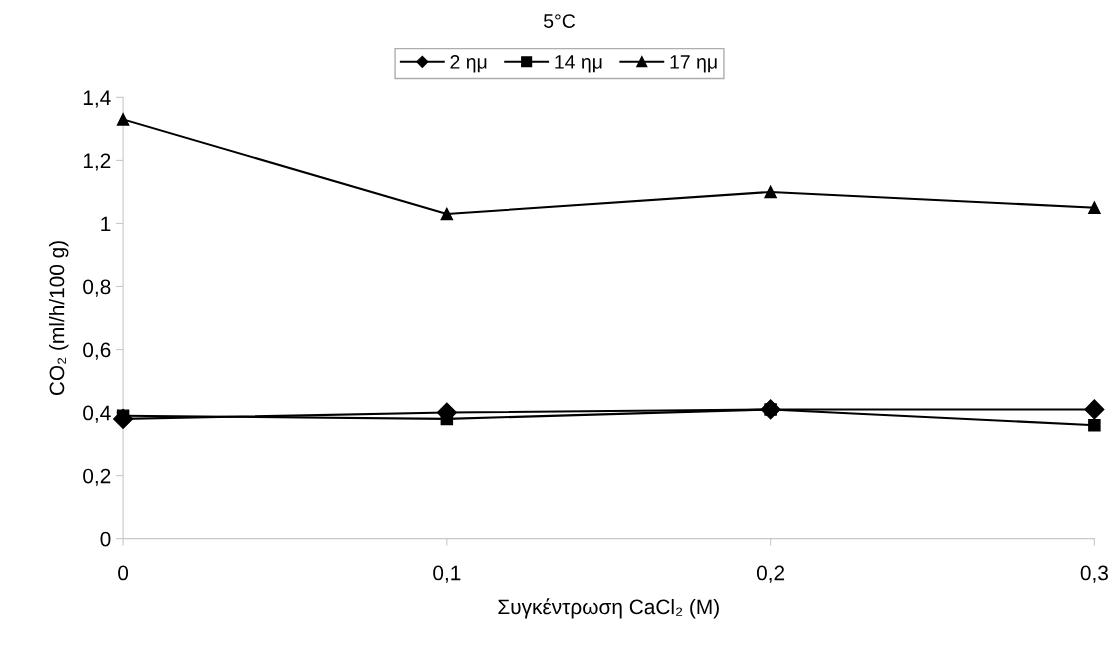  I want to click on x-tick-label: 0,1, so click(447, 574).